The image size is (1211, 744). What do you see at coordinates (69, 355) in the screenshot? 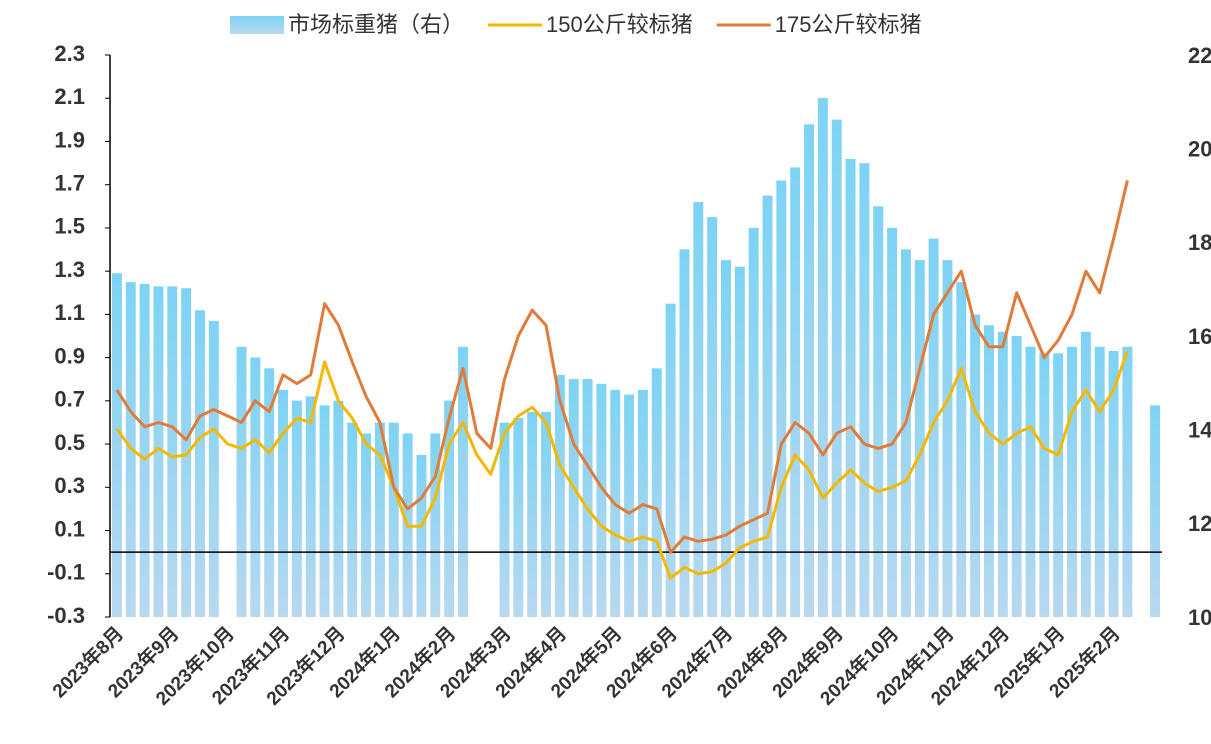
I see `y-tick-label: 0.9` at bounding box center [69, 355].